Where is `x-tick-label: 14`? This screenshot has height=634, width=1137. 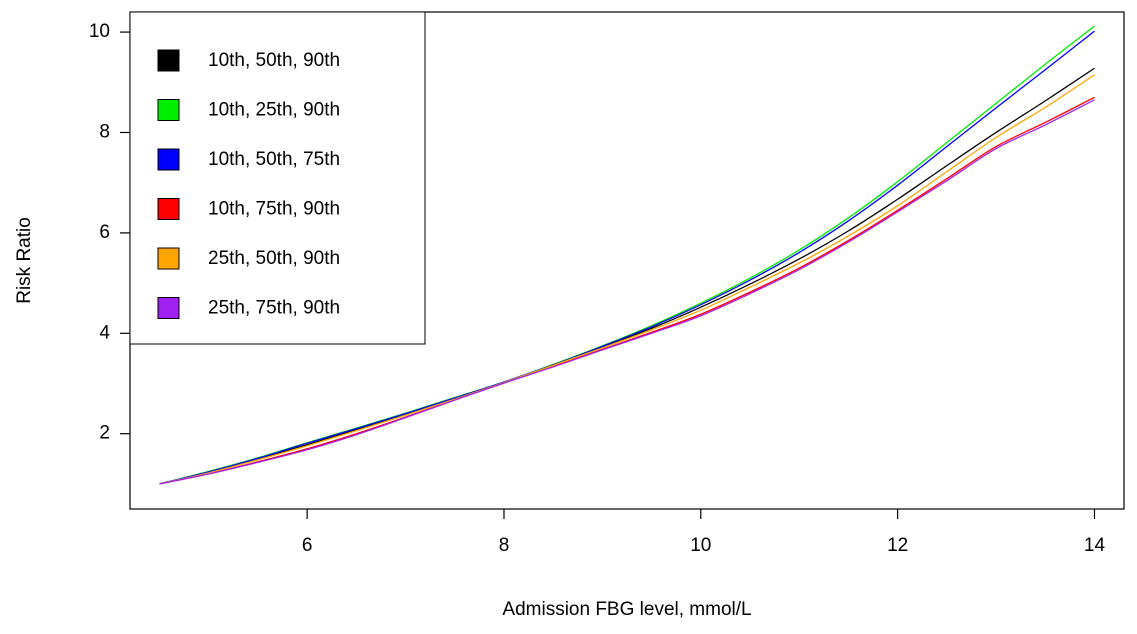
x-tick-label: 14 is located at coordinates (1095, 545).